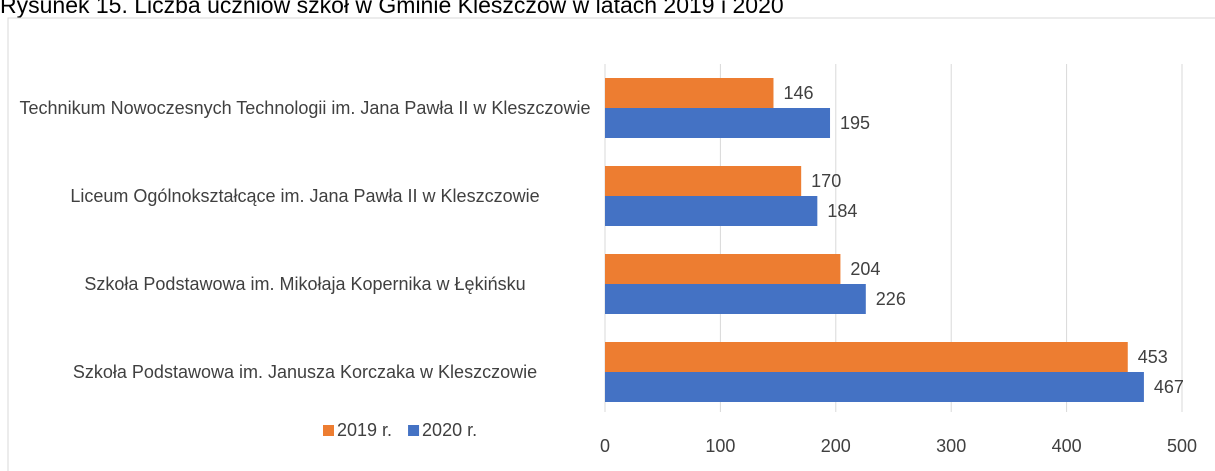 This screenshot has height=471, width=1215. Describe the element at coordinates (1169, 387) in the screenshot. I see `data-label: 467` at that location.